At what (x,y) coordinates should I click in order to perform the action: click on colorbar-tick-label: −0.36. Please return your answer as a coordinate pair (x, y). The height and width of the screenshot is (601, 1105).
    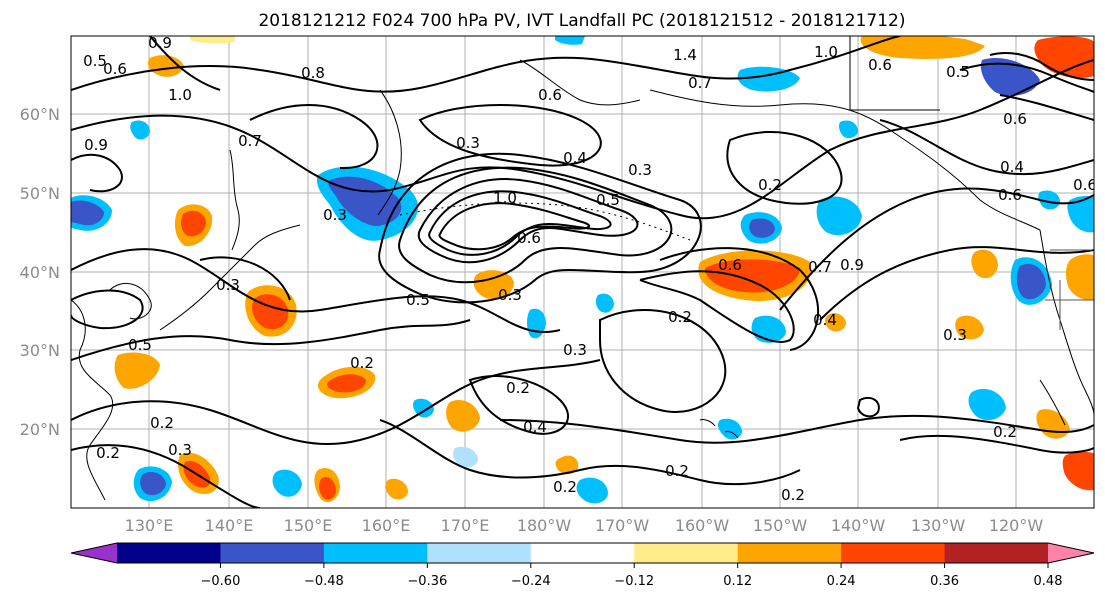
    Looking at the image, I should click on (427, 581).